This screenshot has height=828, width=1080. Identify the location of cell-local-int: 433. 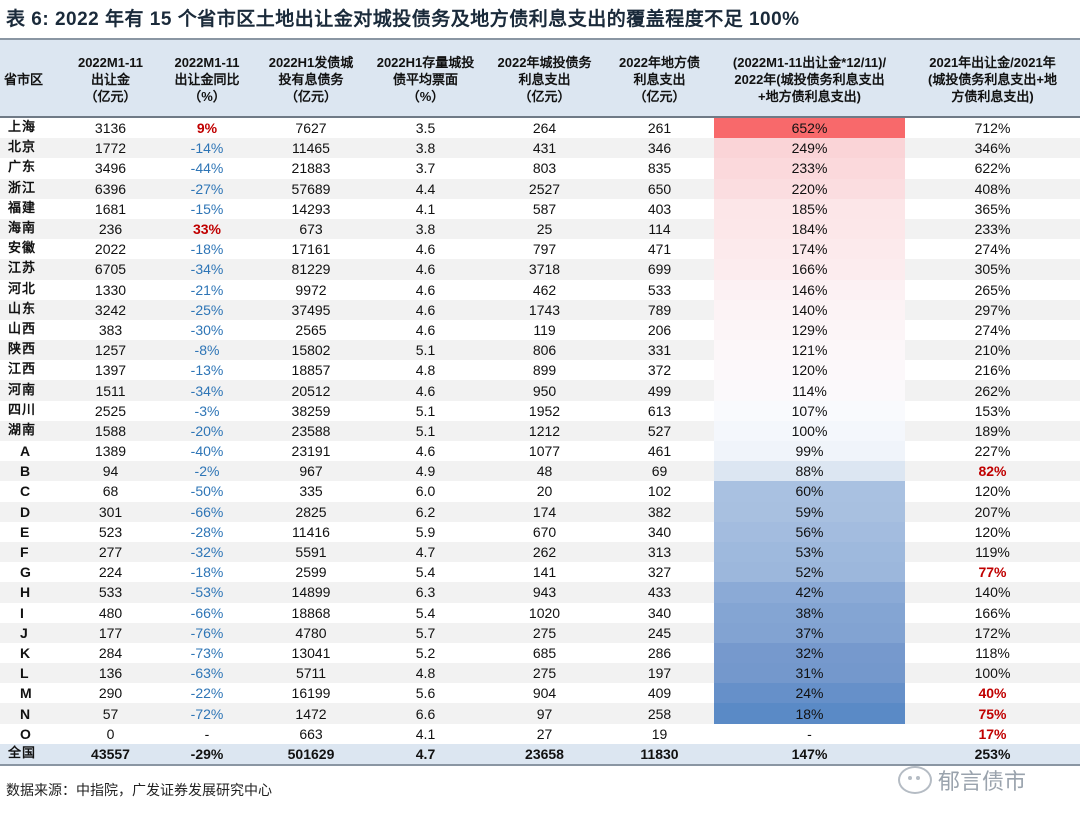
(659, 592).